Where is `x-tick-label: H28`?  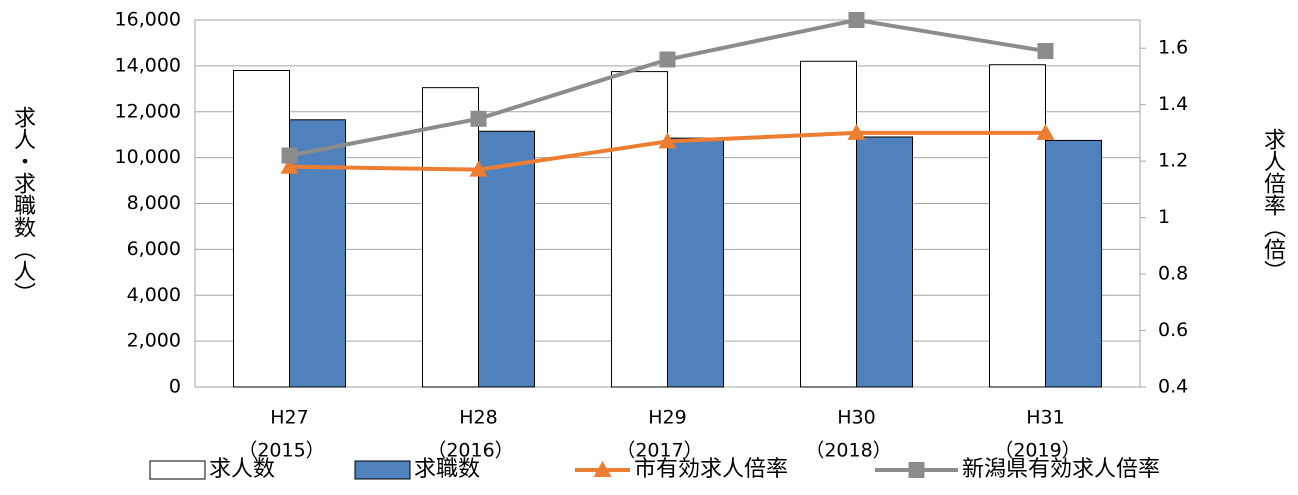 x-tick-label: H28 is located at coordinates (478, 418).